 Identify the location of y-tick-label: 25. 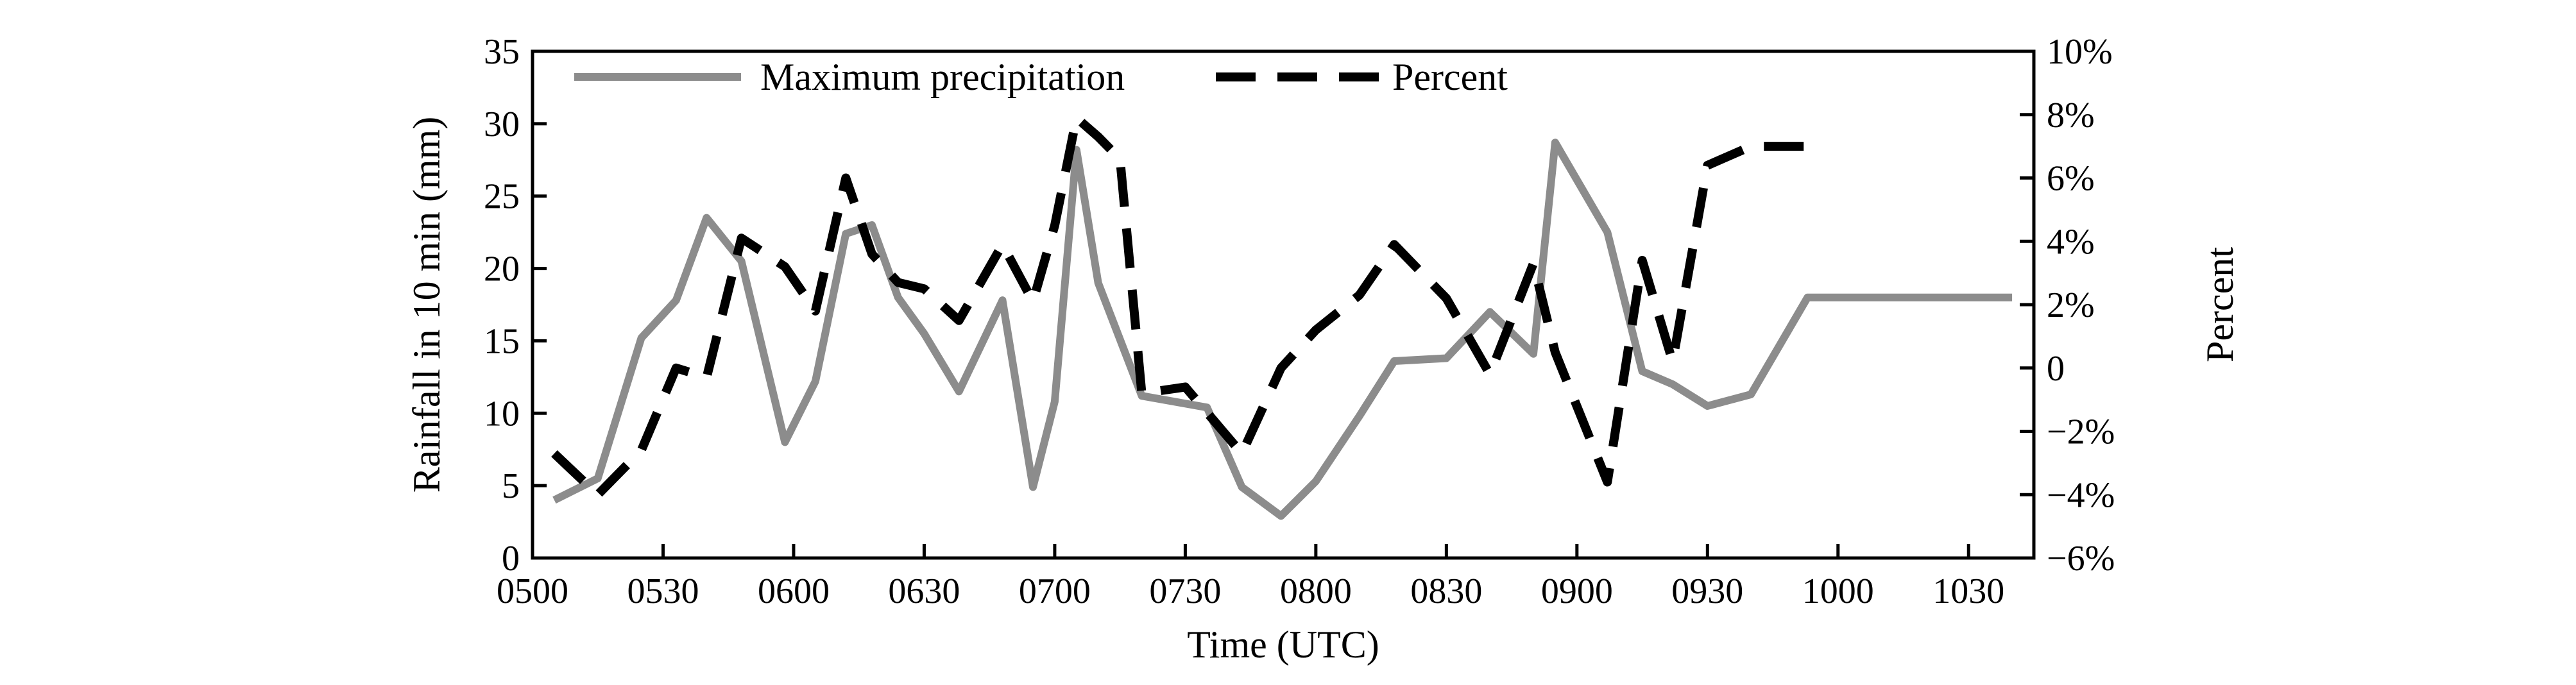
(502, 197).